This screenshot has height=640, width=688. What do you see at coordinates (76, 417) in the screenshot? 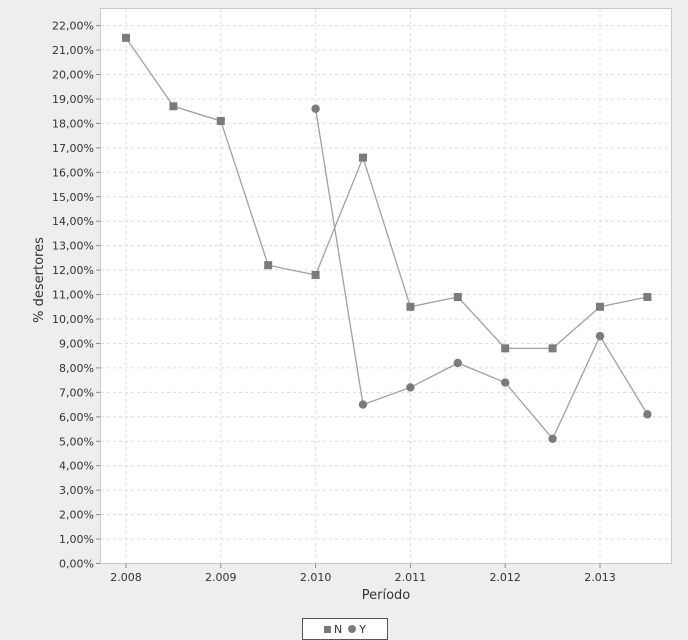
I see `y-tick-label: 6,00%` at bounding box center [76, 417].